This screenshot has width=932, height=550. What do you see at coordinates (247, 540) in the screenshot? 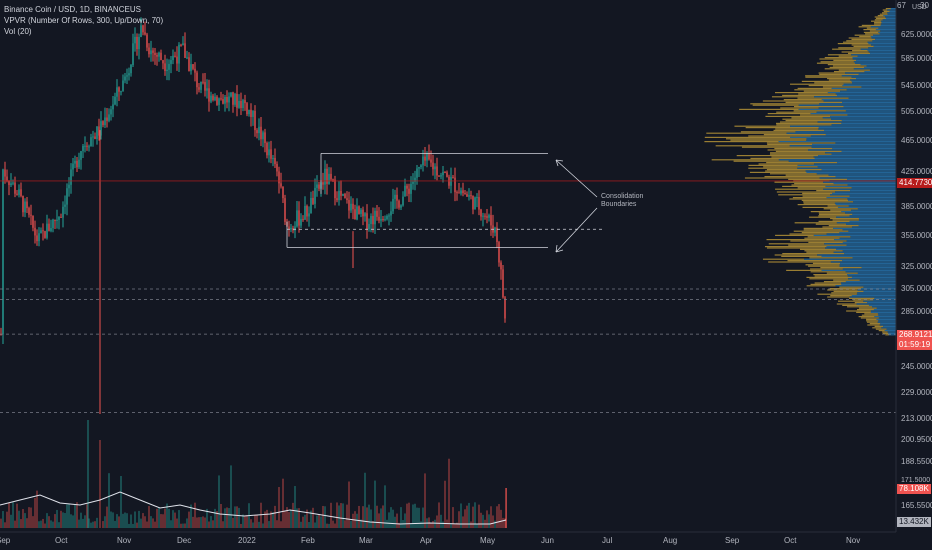
I see `time-tick-label: 2022` at bounding box center [247, 540].